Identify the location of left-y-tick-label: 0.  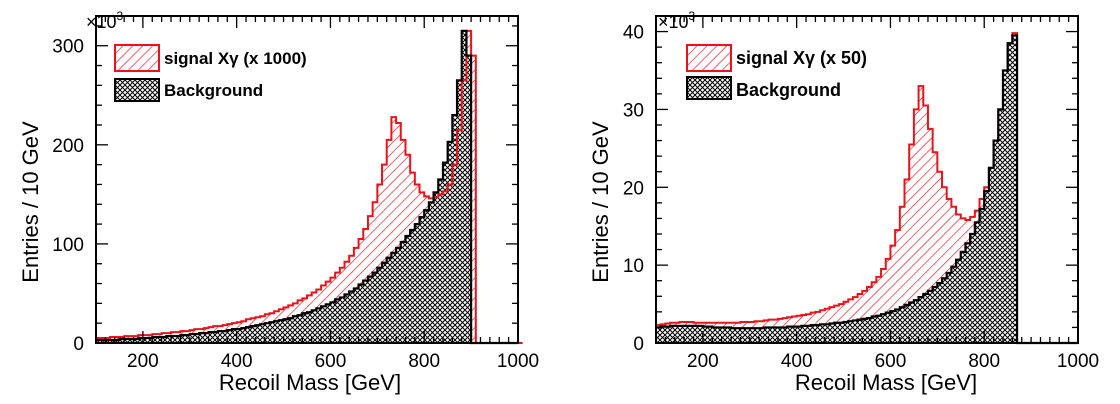
(78, 344).